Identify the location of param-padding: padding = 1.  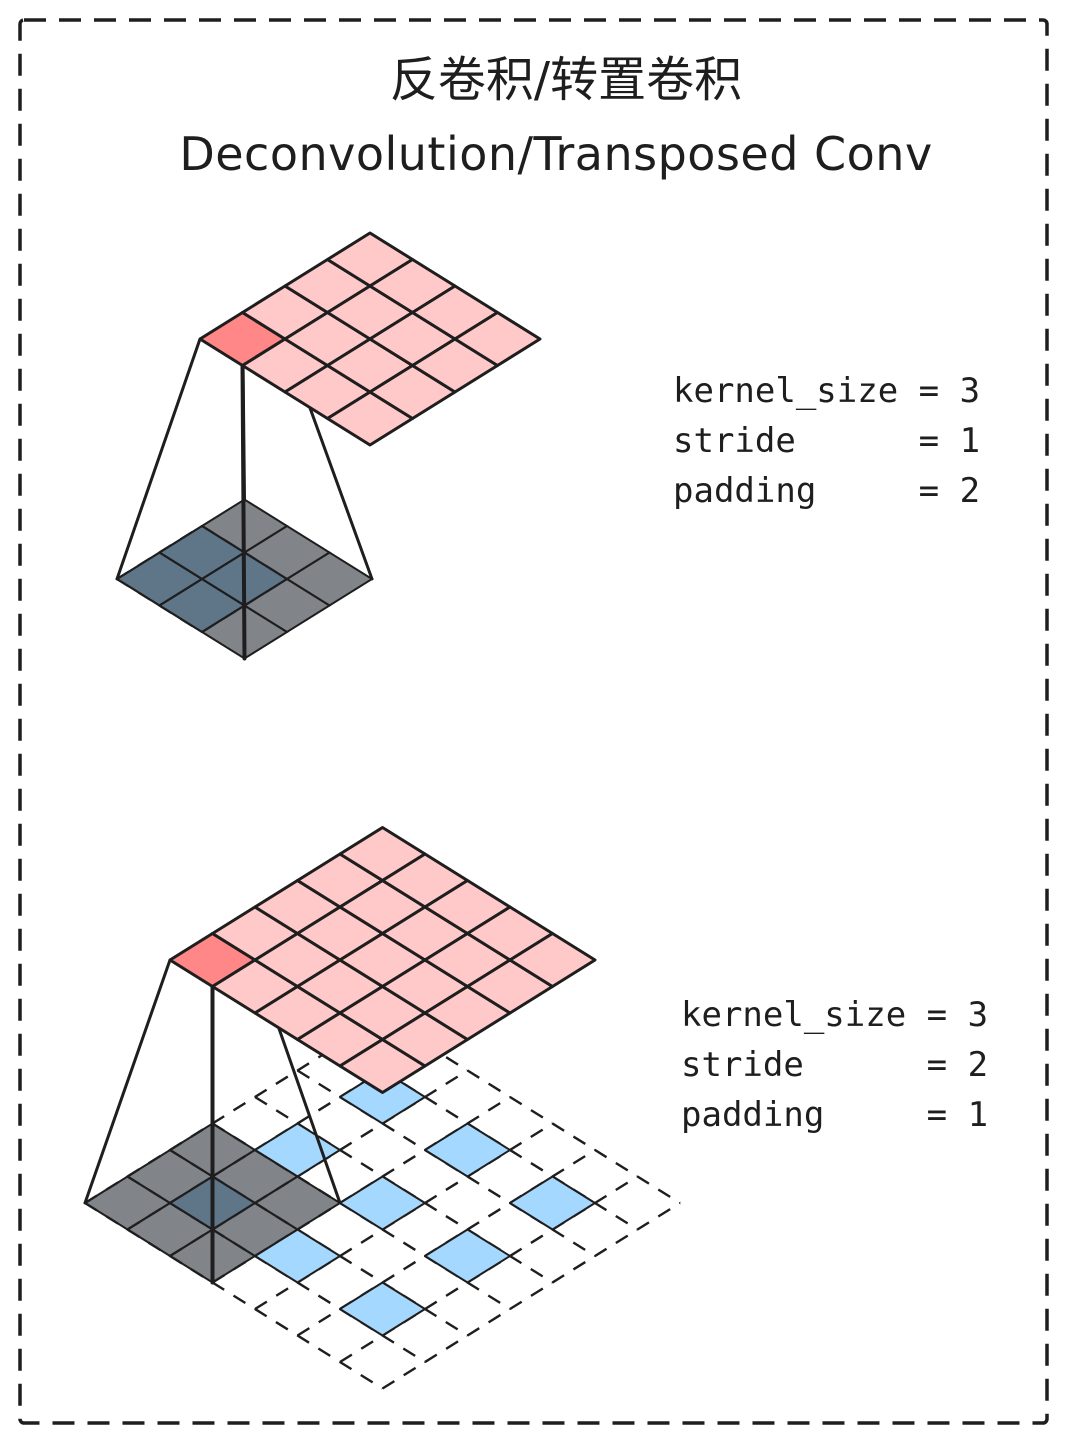
(834, 1115).